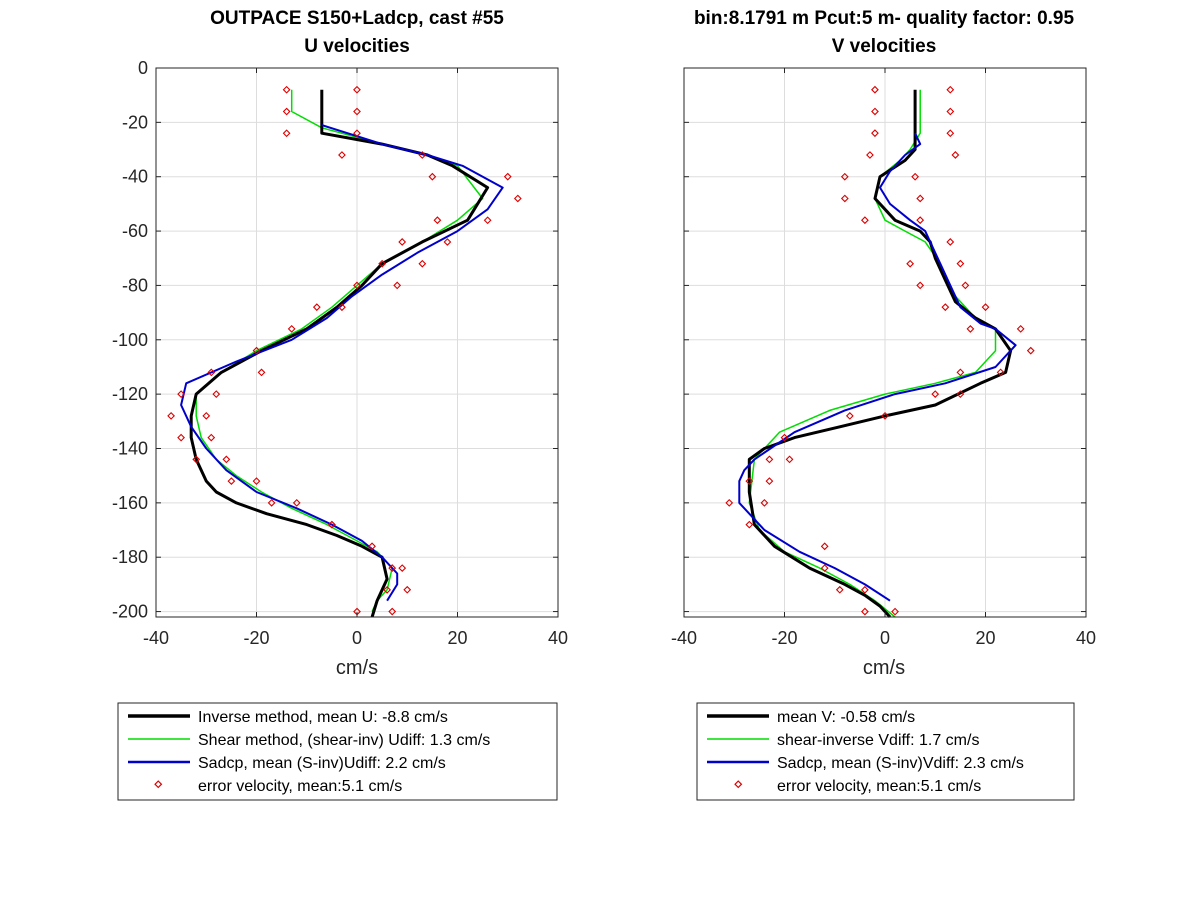 The height and width of the screenshot is (900, 1200). I want to click on u-x-tick-label: 40, so click(558, 638).